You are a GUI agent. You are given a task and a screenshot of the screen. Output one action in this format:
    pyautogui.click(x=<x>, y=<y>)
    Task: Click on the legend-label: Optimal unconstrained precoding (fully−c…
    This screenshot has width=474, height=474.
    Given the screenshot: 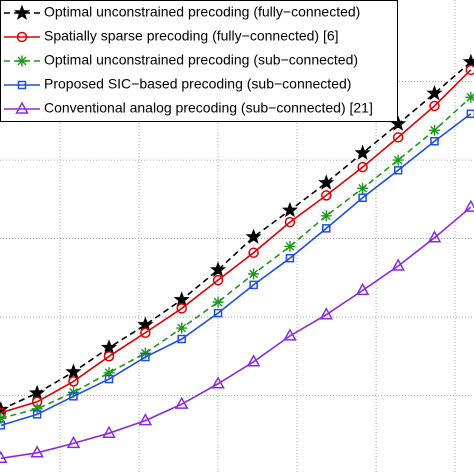 What is the action you would take?
    pyautogui.click(x=202, y=12)
    